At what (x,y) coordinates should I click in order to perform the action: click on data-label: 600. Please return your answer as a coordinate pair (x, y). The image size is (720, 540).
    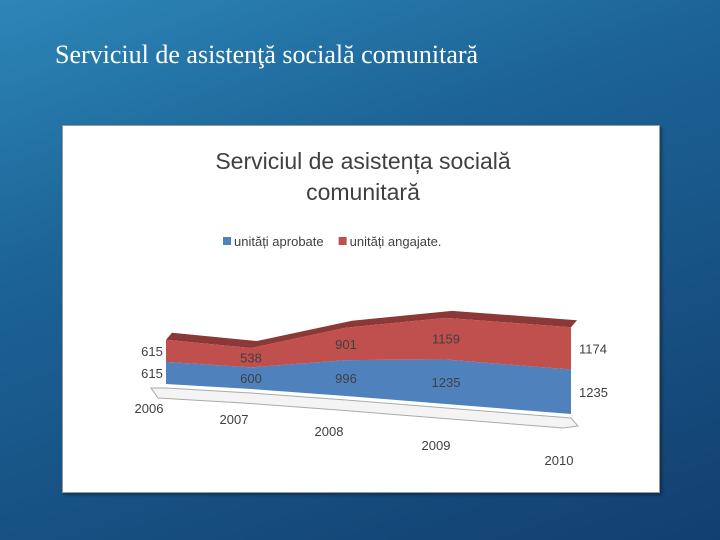
    Looking at the image, I should click on (251, 378).